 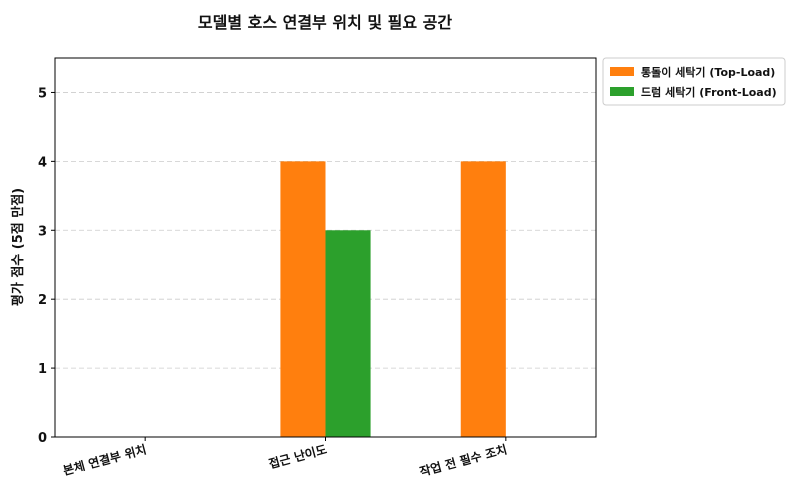 I want to click on y-axis-ticks: 0 1 2 3 4 5, so click(x=46, y=266).